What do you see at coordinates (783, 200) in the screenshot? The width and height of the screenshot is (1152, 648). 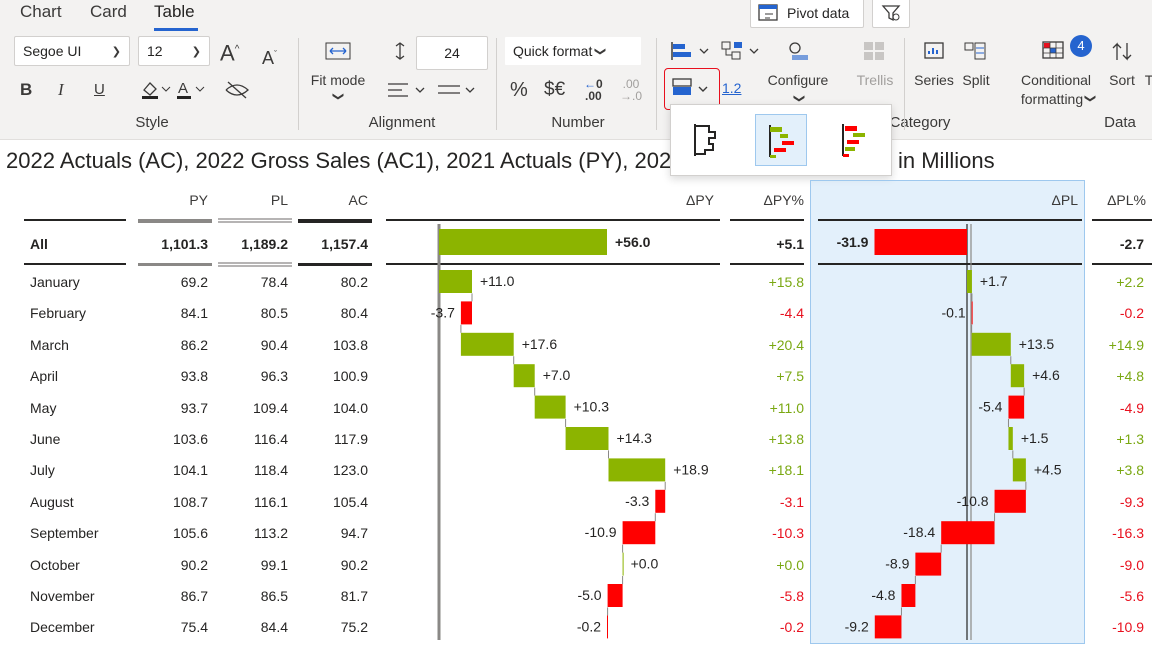 I see `header-delta-py-pct: ΔPY%` at bounding box center [783, 200].